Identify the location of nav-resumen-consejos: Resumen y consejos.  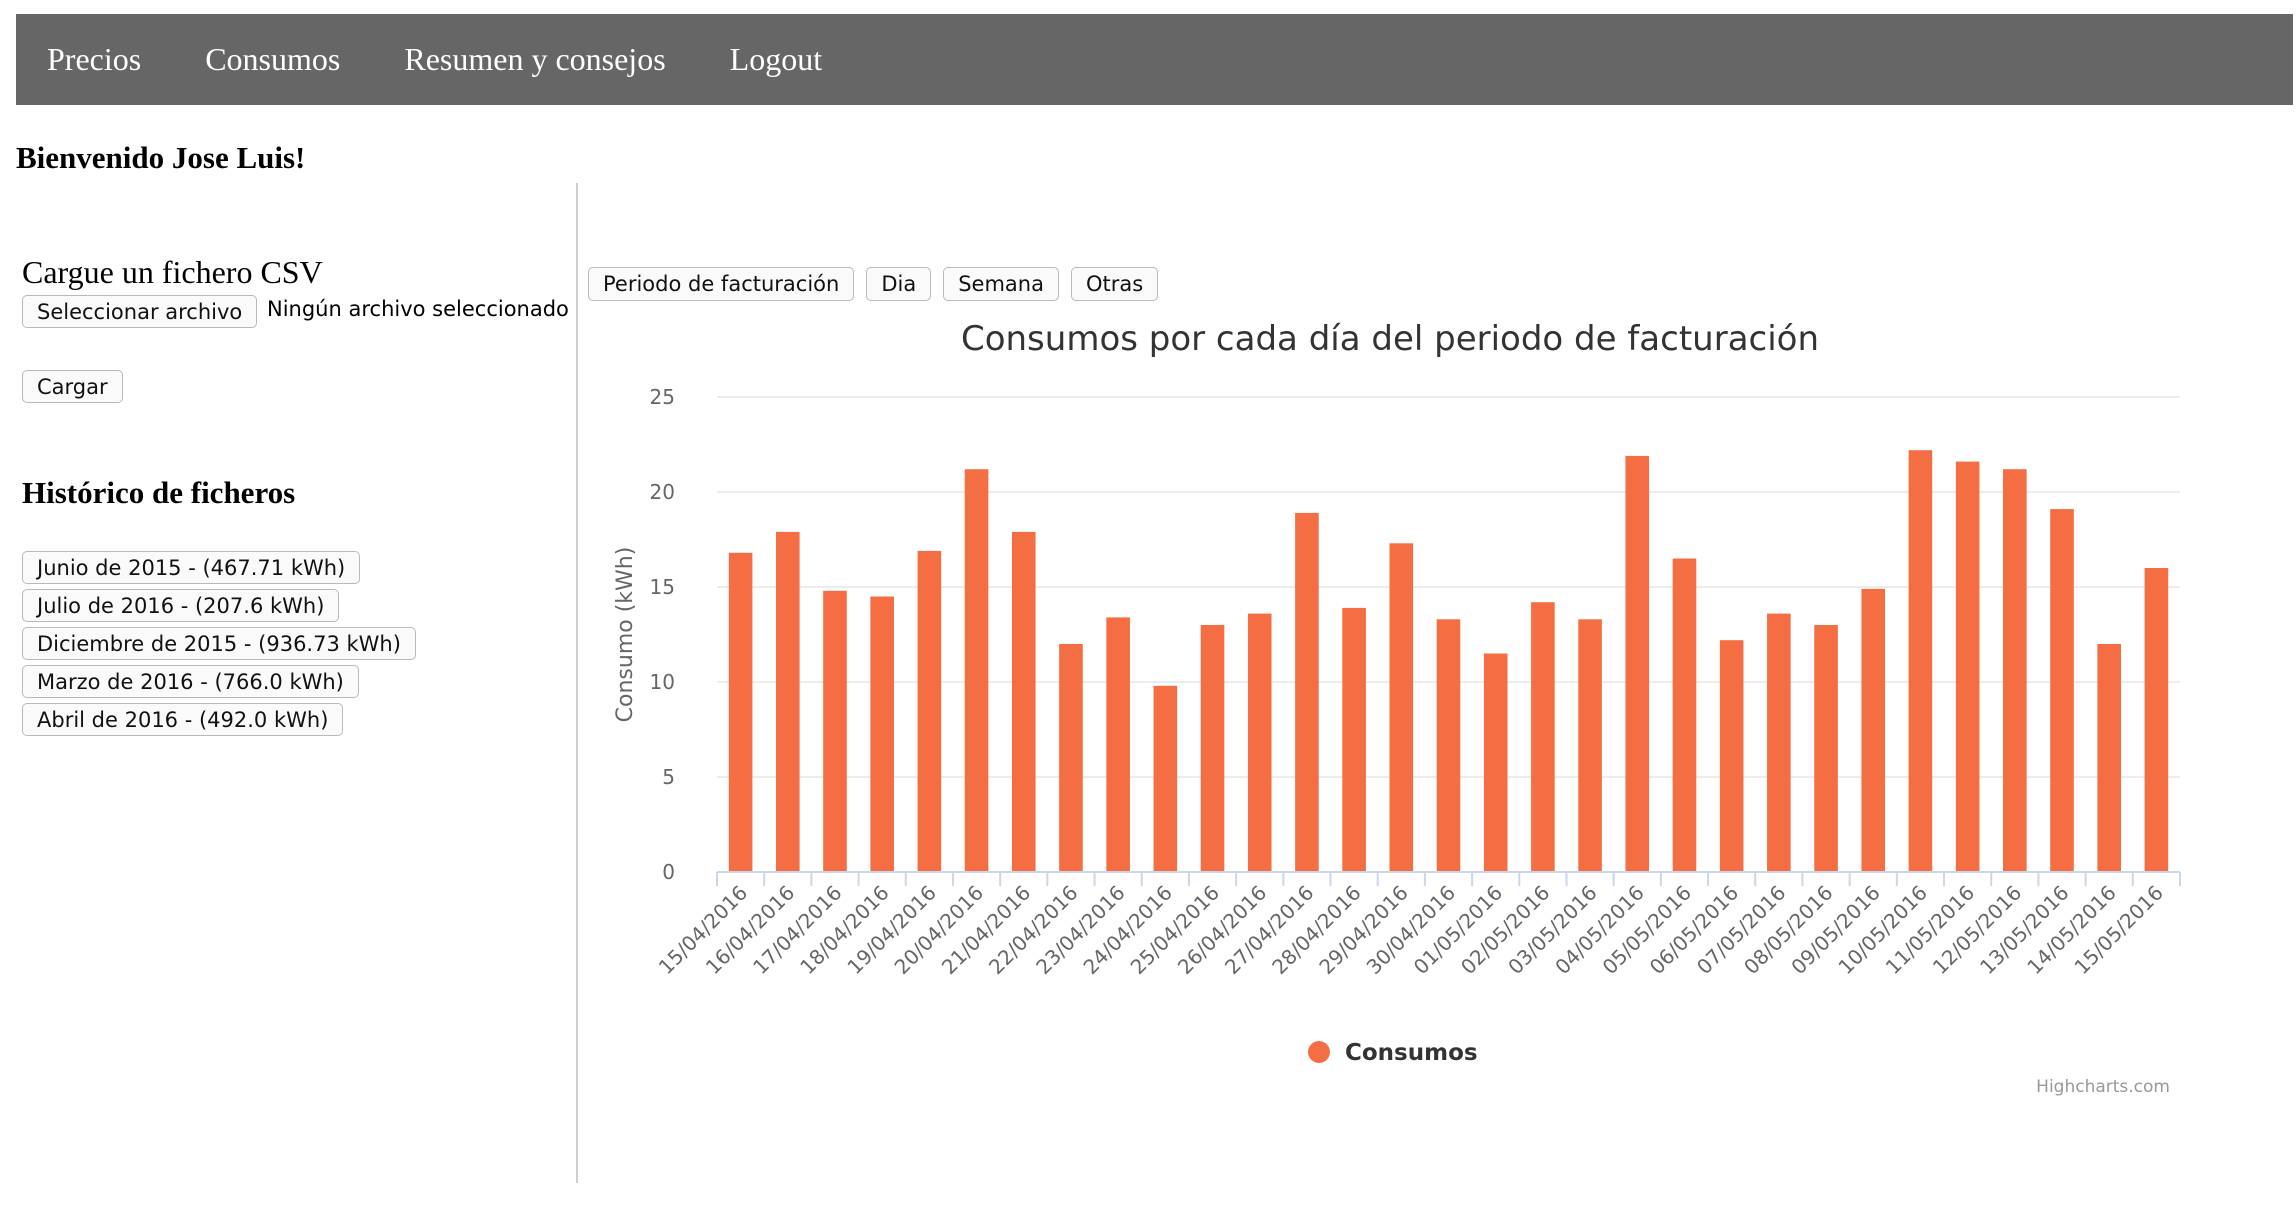
(535, 59).